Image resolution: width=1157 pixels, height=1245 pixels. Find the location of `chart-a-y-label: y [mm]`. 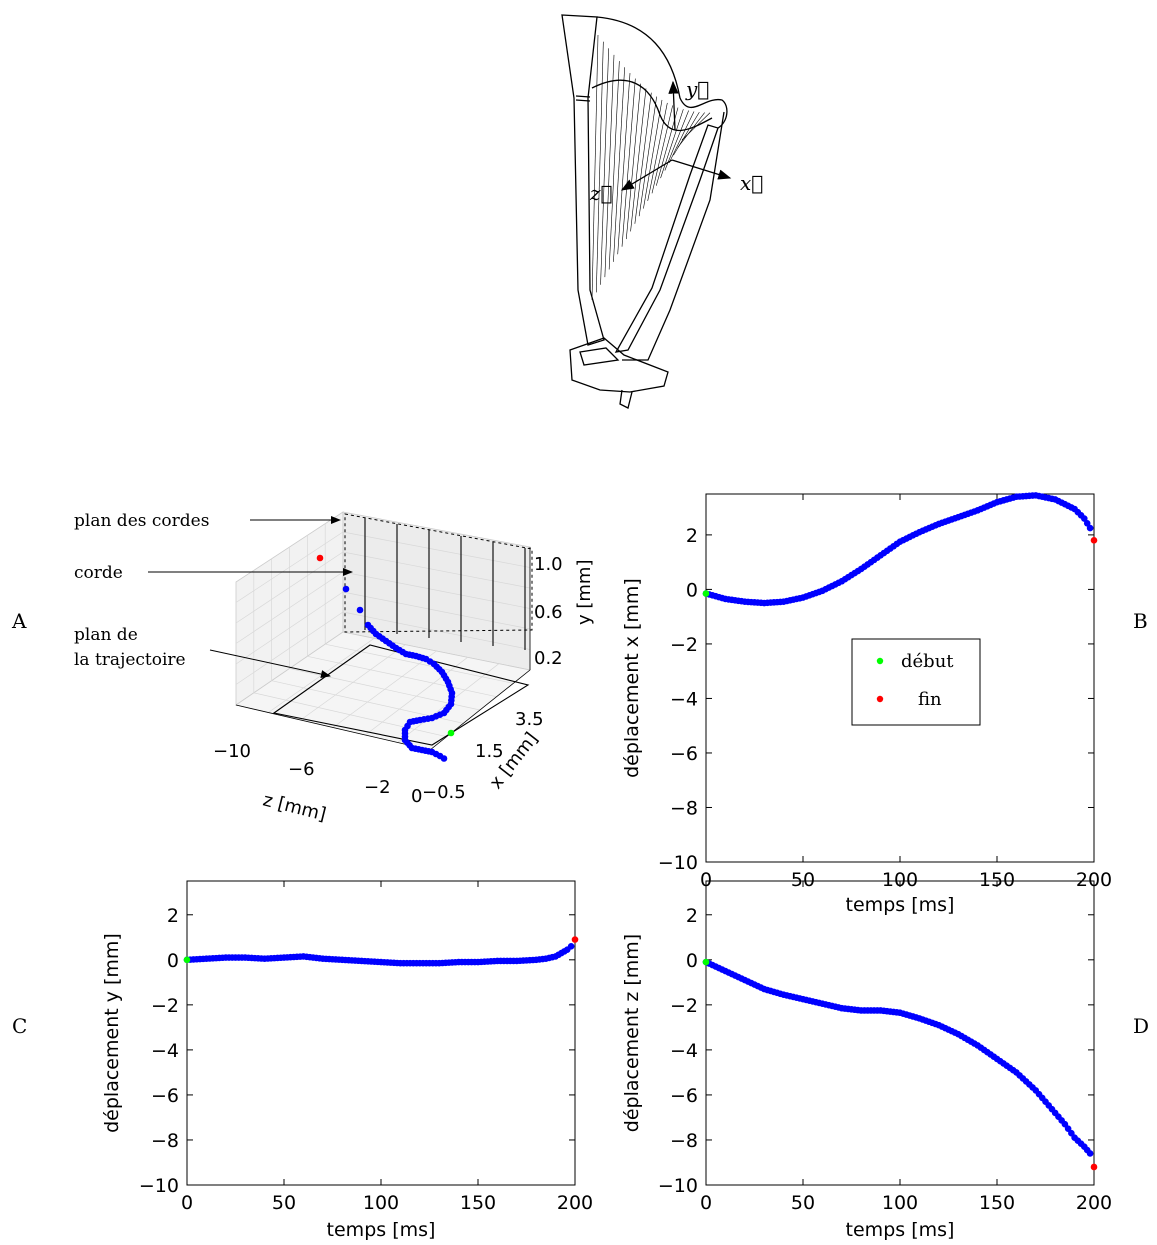

chart-a-y-label: y [mm] is located at coordinates (584, 593).